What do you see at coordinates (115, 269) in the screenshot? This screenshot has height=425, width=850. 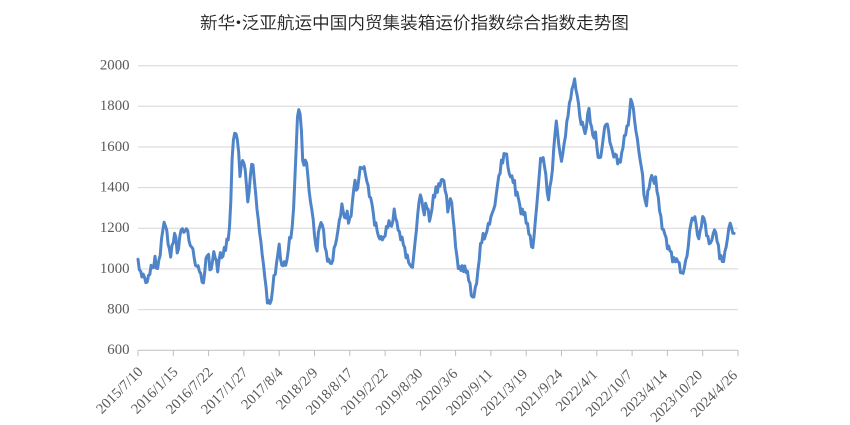 I see `svg-text: 1000` at bounding box center [115, 269].